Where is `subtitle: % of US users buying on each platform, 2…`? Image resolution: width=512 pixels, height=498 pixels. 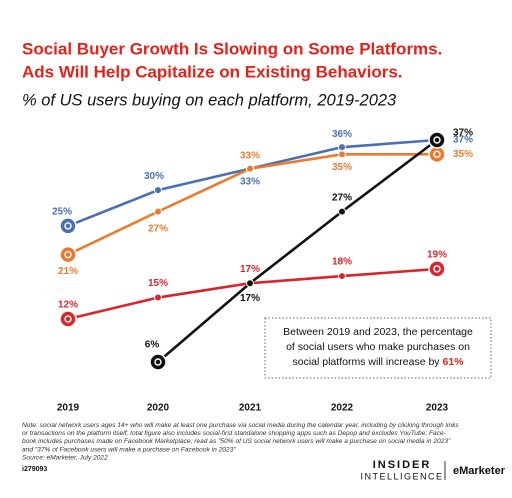
subtitle: % of US users buying on each platform, 2… is located at coordinates (209, 100).